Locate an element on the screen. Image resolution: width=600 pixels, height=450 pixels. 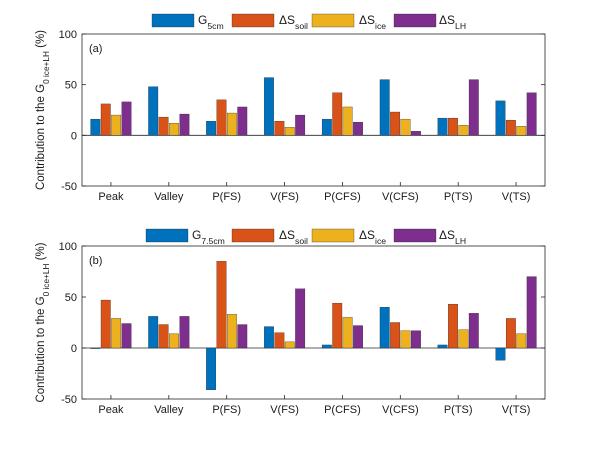
x-tick-label: V(CFS) is located at coordinates (400, 410).